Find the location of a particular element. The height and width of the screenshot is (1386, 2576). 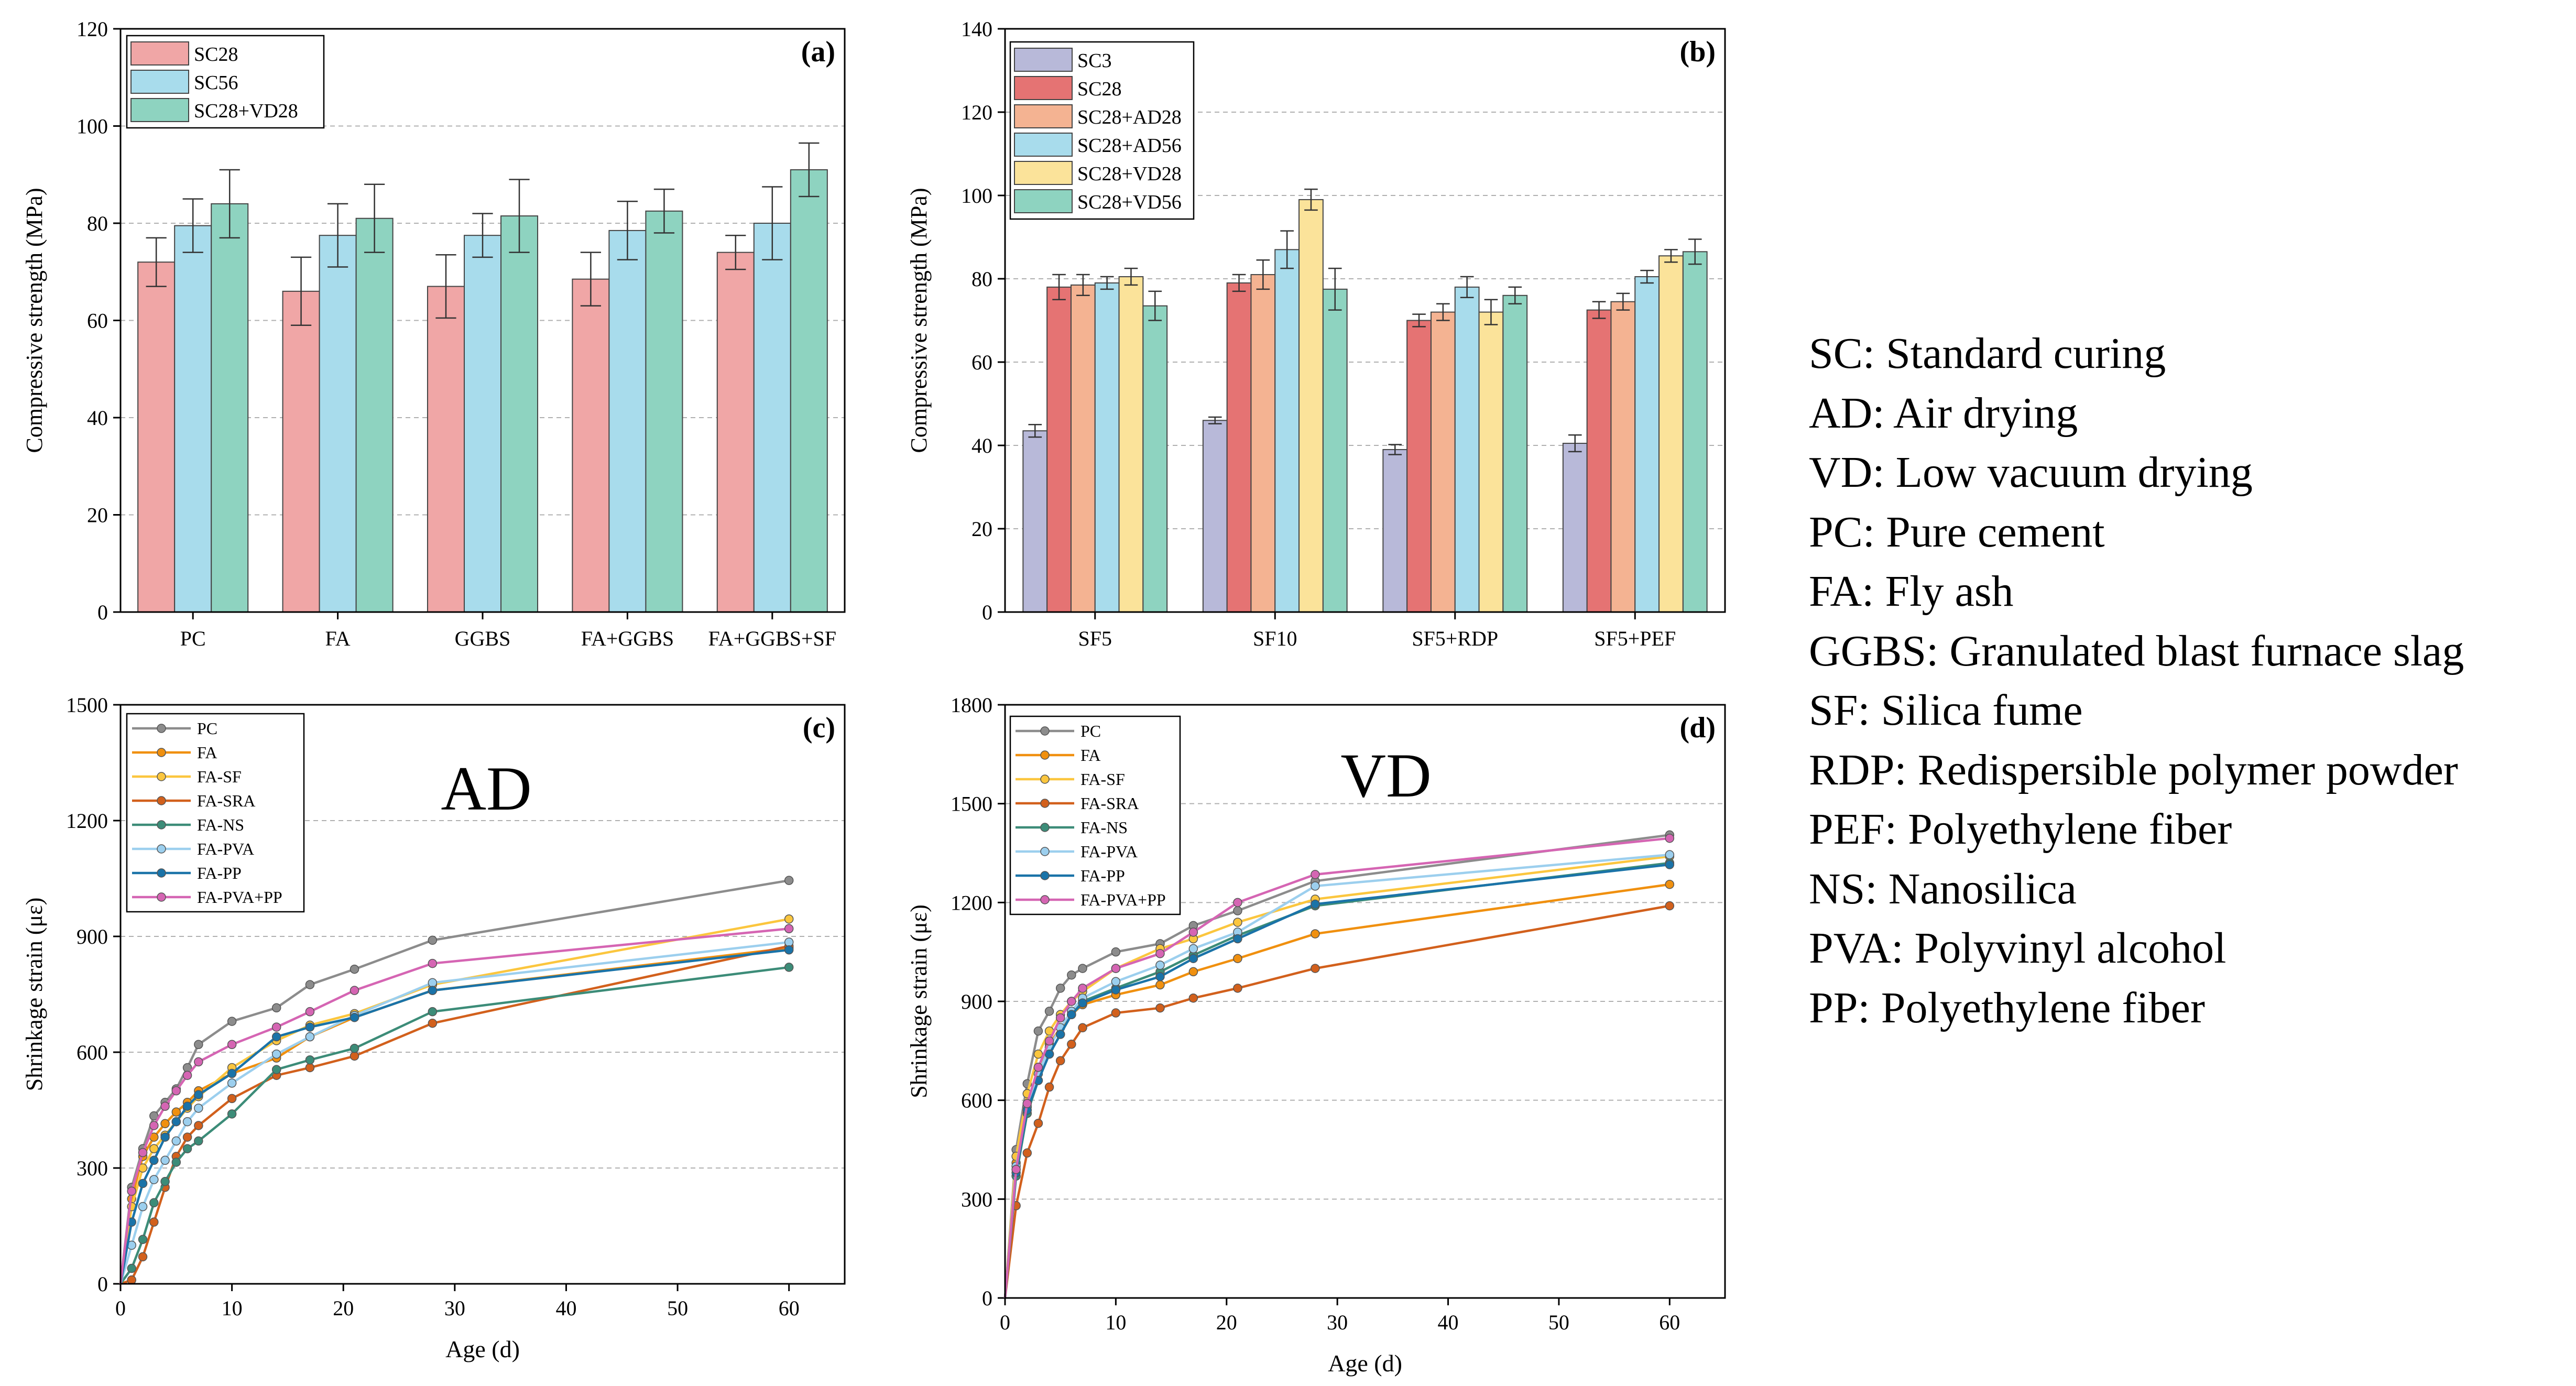

x-tick-label: 10 is located at coordinates (1115, 1322).